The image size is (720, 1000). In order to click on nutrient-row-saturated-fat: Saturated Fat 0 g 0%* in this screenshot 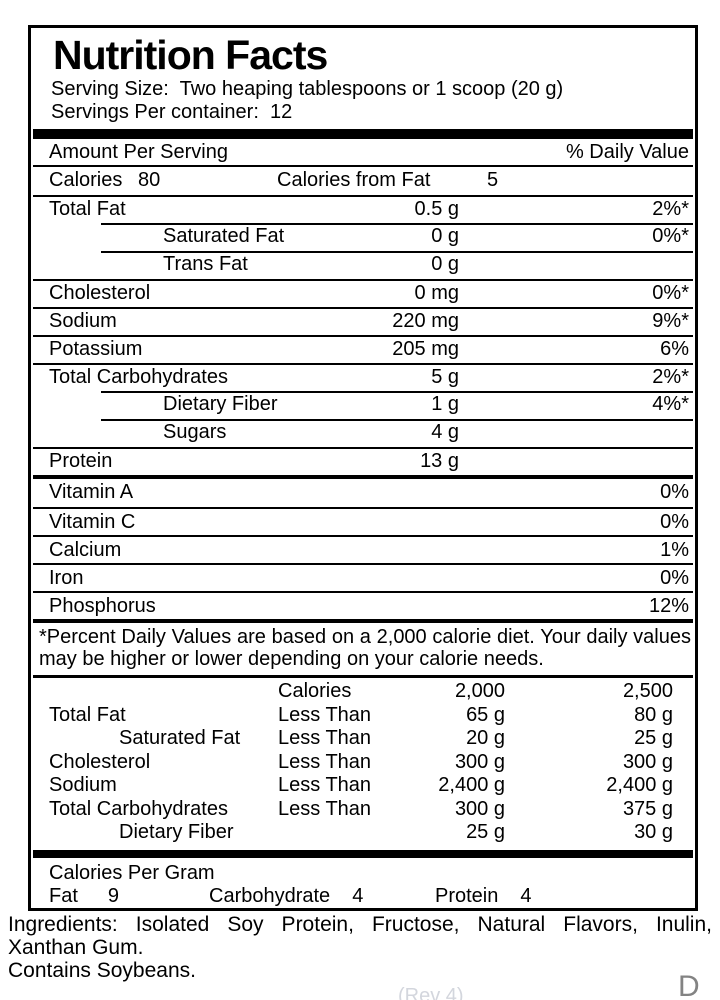, I will do `click(363, 237)`.